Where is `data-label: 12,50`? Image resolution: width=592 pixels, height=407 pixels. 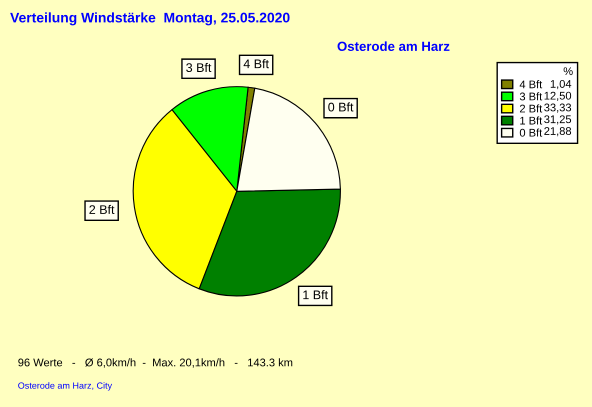
data-label: 12,50 is located at coordinates (558, 96).